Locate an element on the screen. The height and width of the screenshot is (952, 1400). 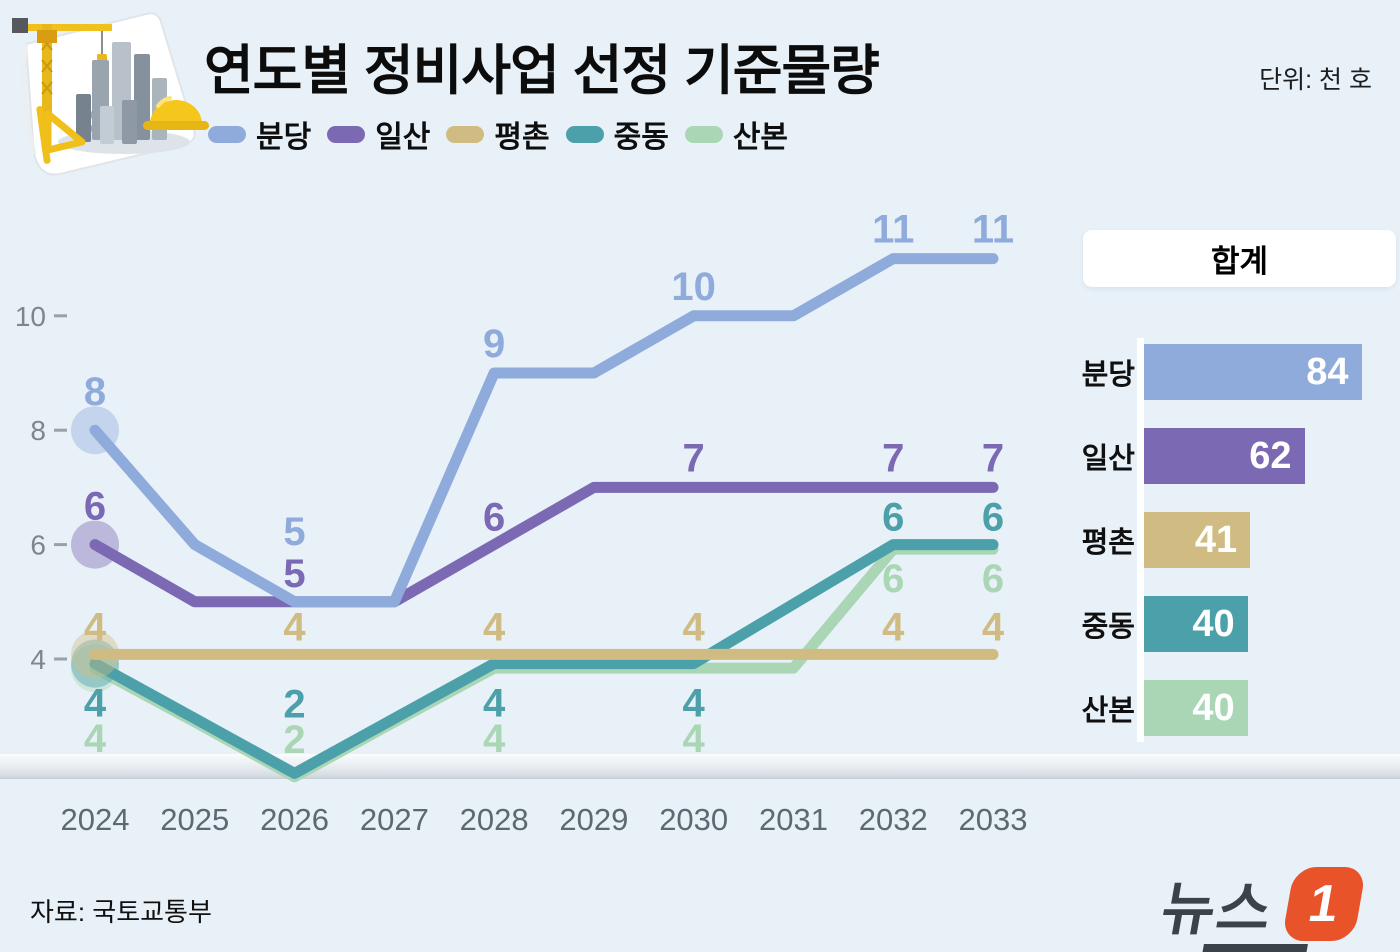
total-bar-value-pyeongchon: 41 is located at coordinates (1216, 539).